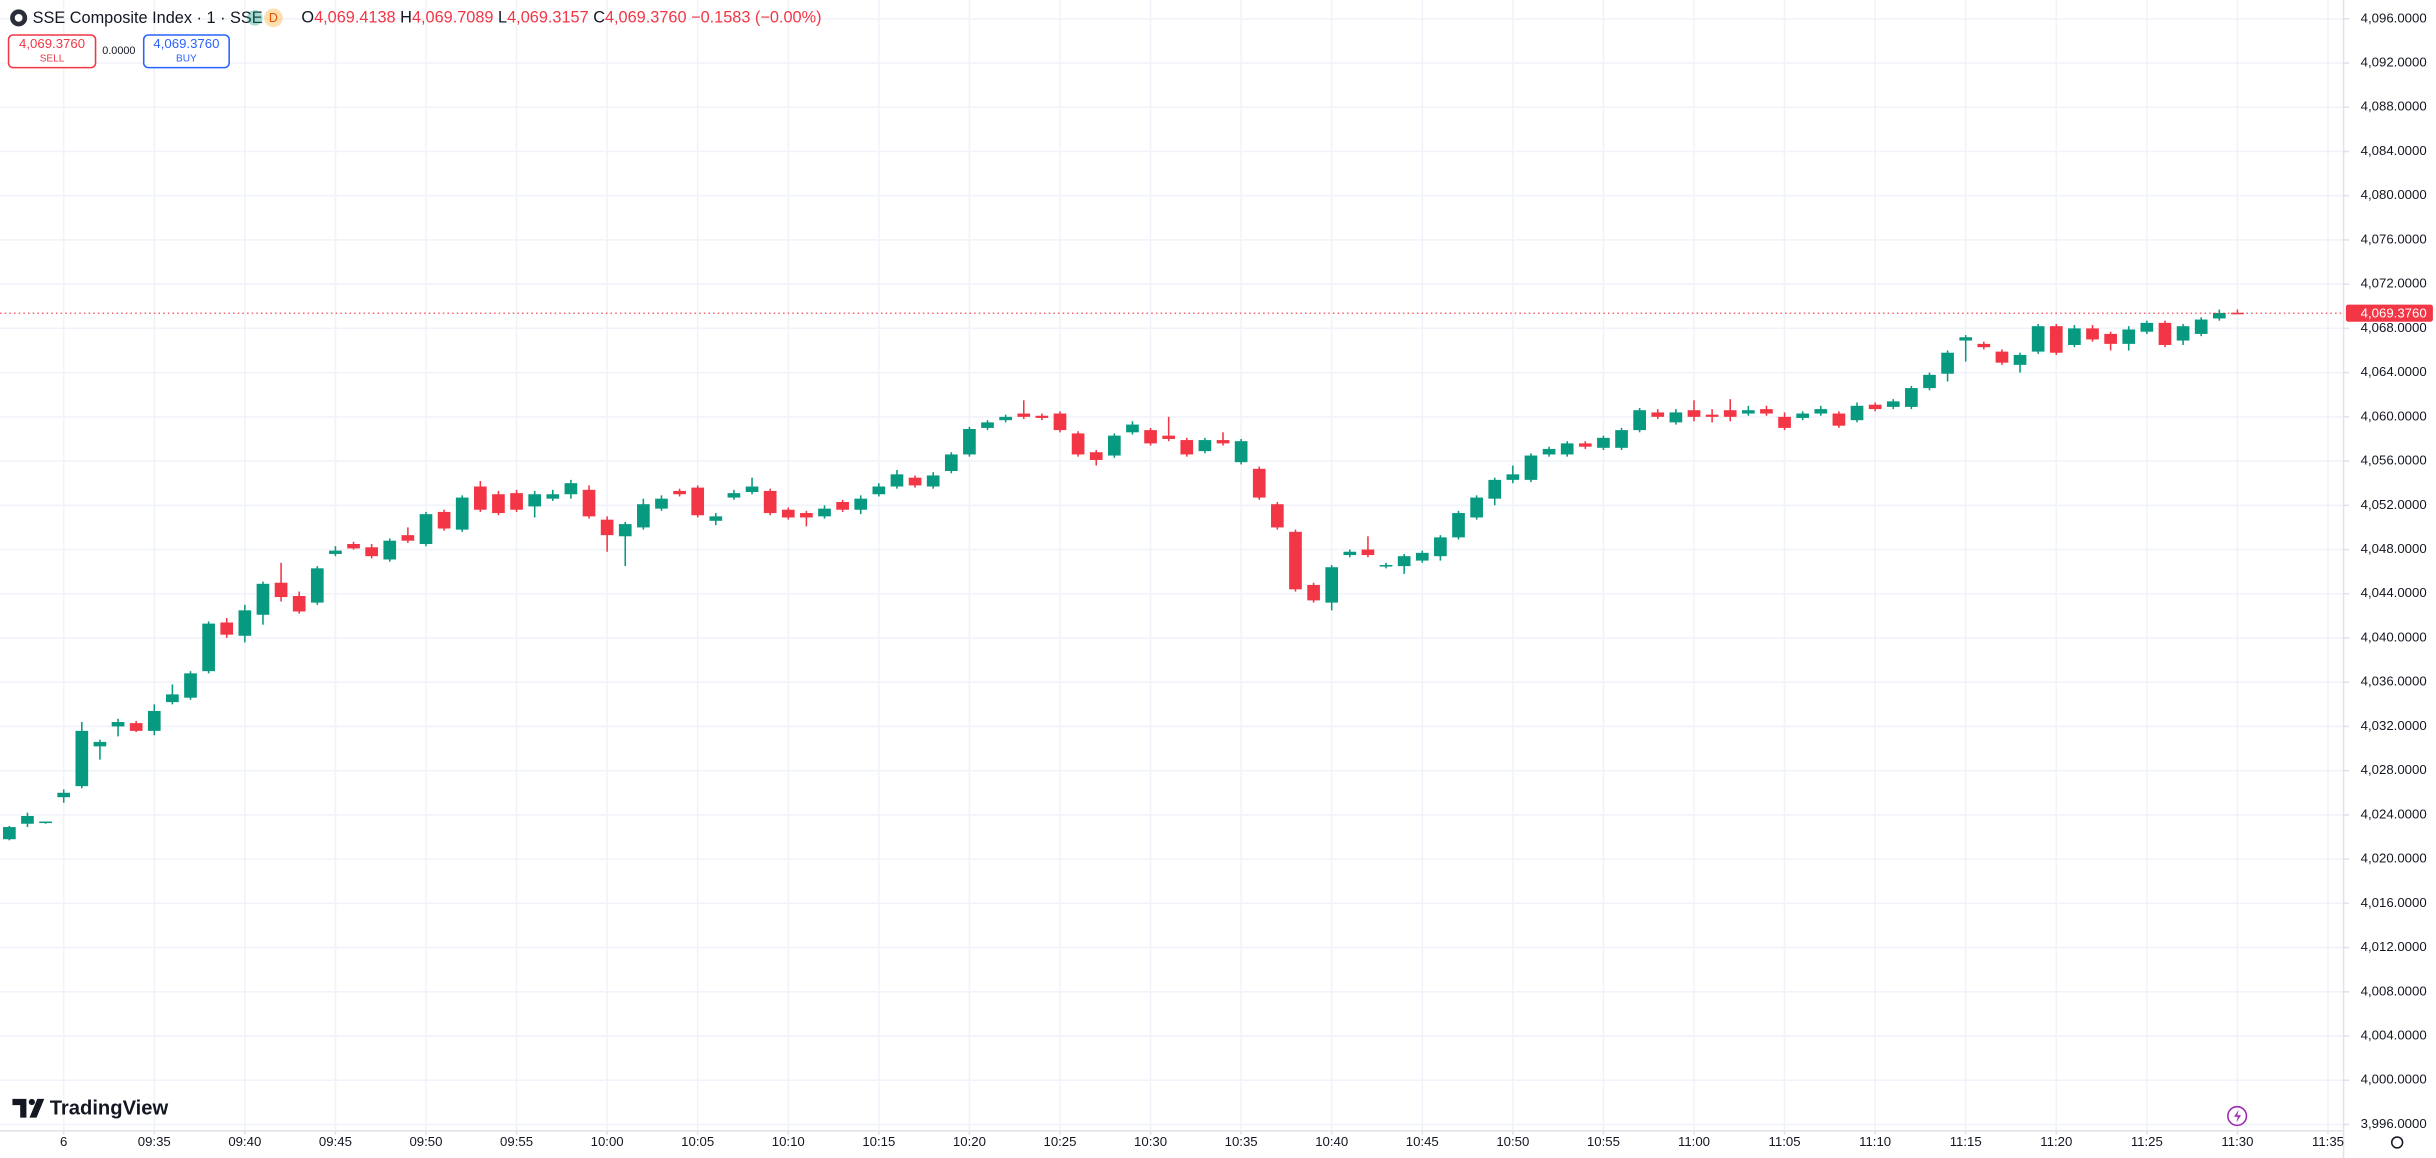 The image size is (2436, 1158). What do you see at coordinates (1150, 1141) in the screenshot?
I see `x-tick-label: 10:30` at bounding box center [1150, 1141].